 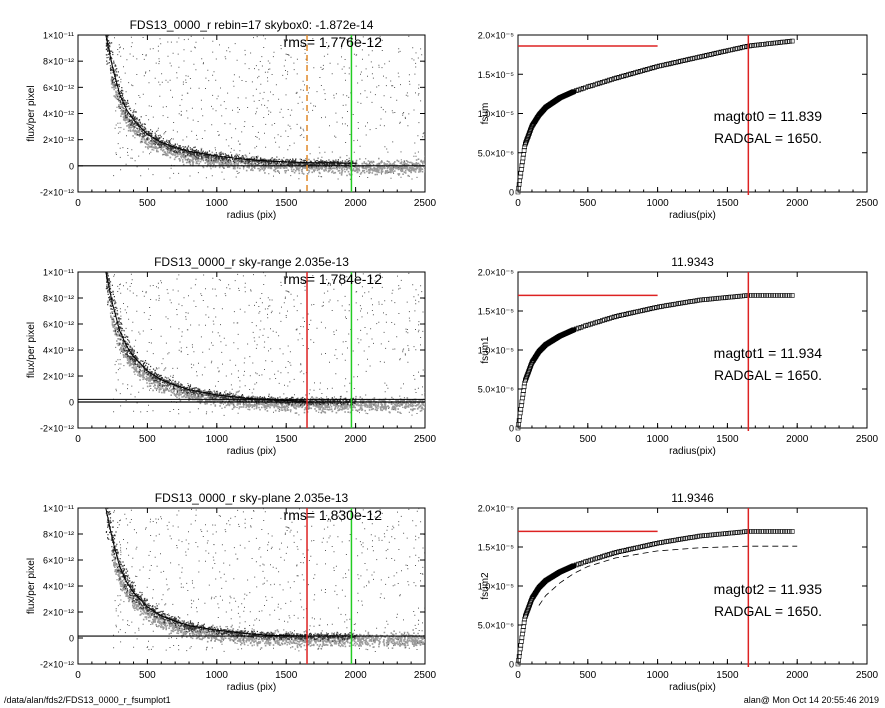 I want to click on rms-annotation: rms= 1.784e-12, so click(x=333, y=279).